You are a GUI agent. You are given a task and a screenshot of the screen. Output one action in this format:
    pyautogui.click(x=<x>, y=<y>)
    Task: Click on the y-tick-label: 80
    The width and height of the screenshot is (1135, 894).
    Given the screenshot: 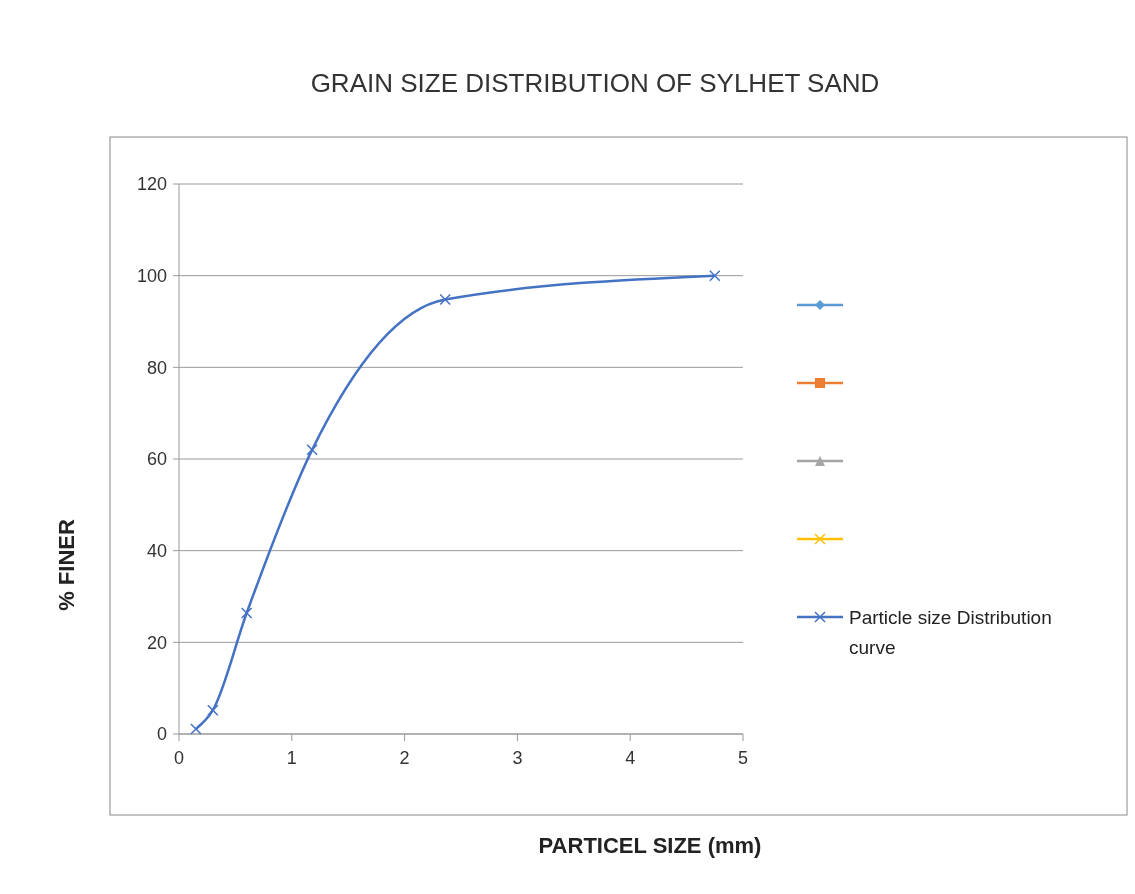 What is the action you would take?
    pyautogui.click(x=156, y=367)
    